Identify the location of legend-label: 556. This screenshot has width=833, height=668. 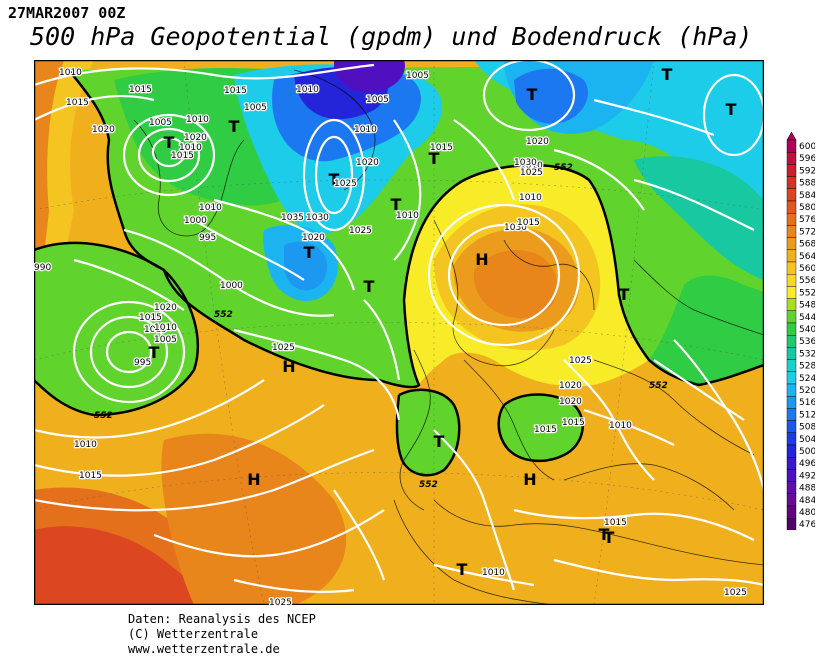
(807, 281).